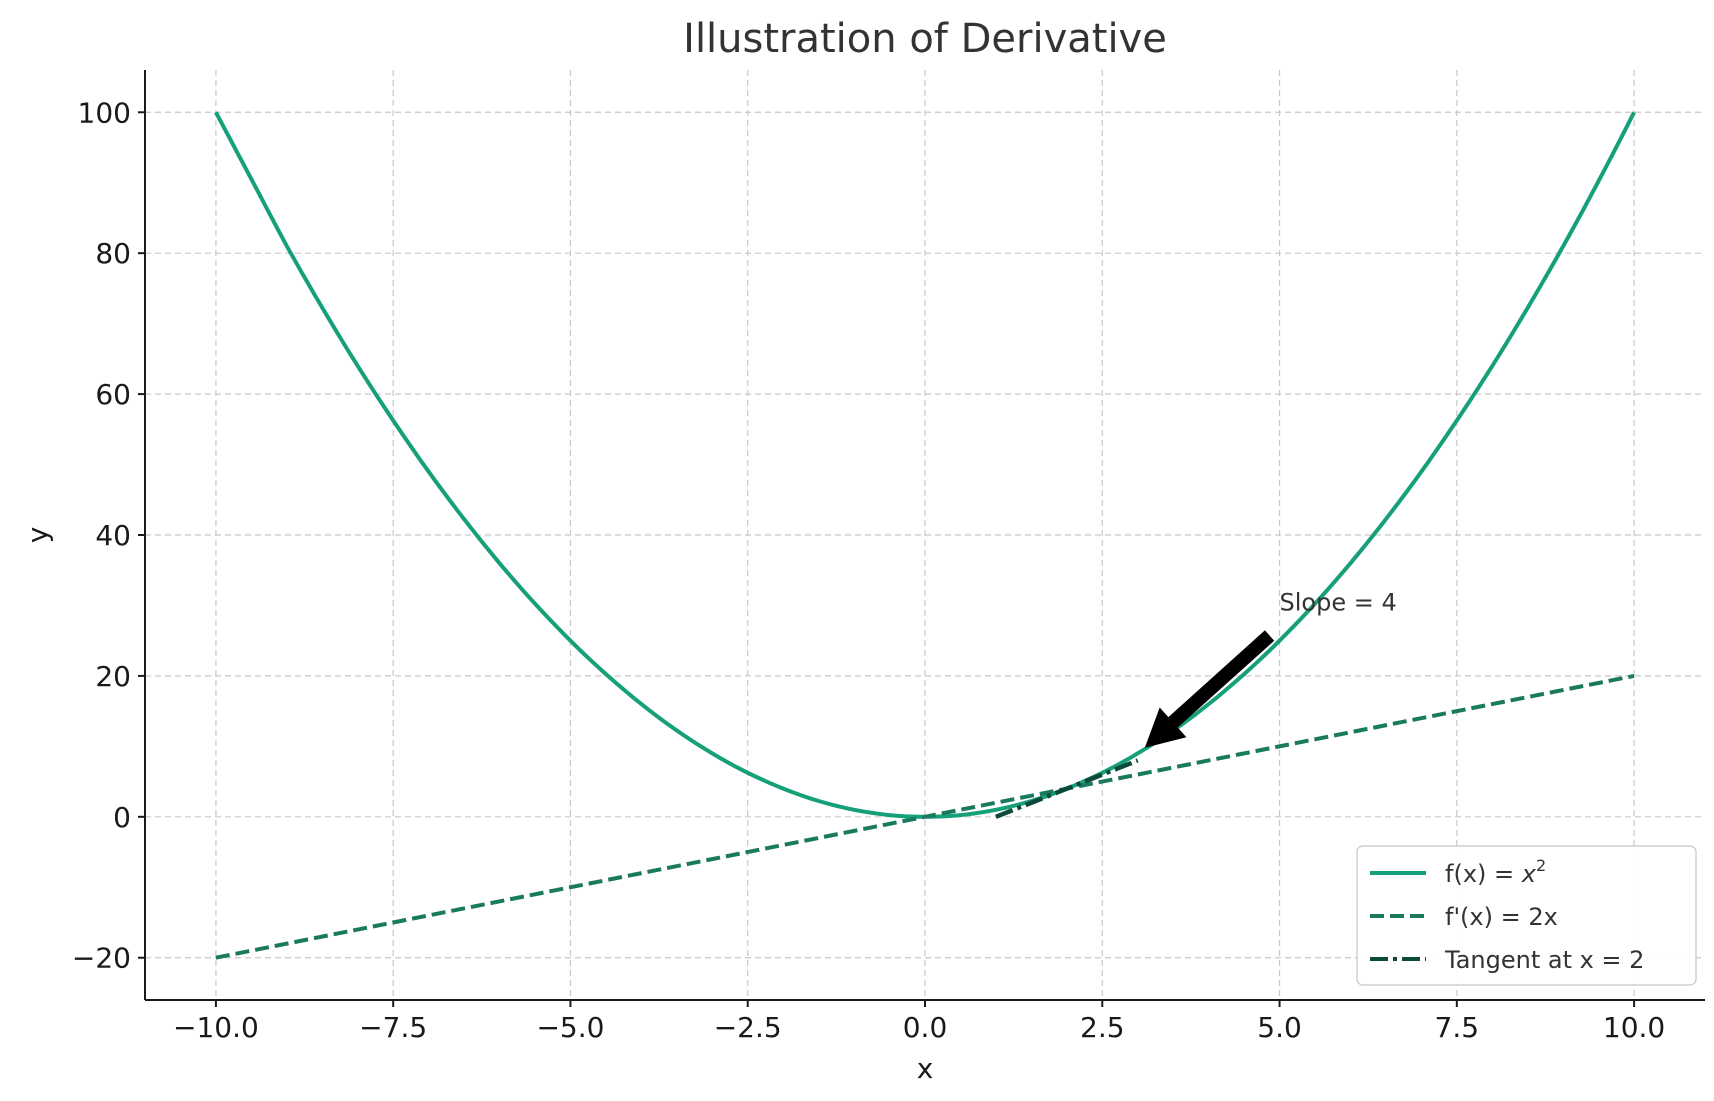 This screenshot has height=1101, width=1714. I want to click on legend-fx-var: x, so click(1529, 874).